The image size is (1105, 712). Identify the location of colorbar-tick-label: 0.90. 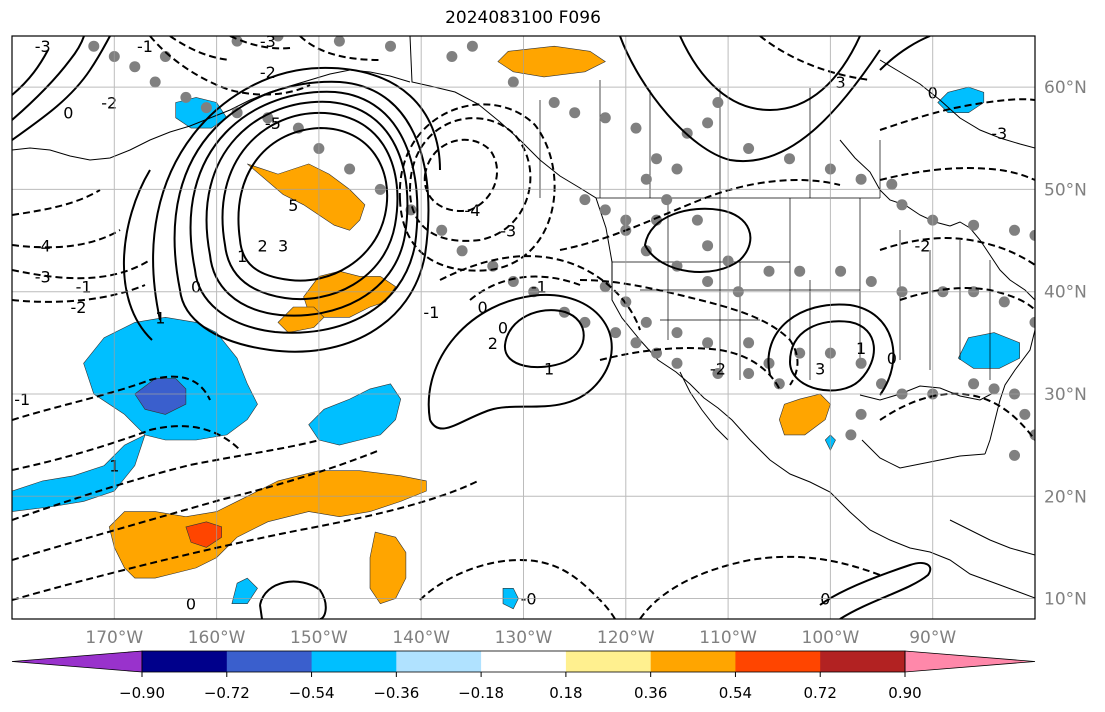
(904, 693).